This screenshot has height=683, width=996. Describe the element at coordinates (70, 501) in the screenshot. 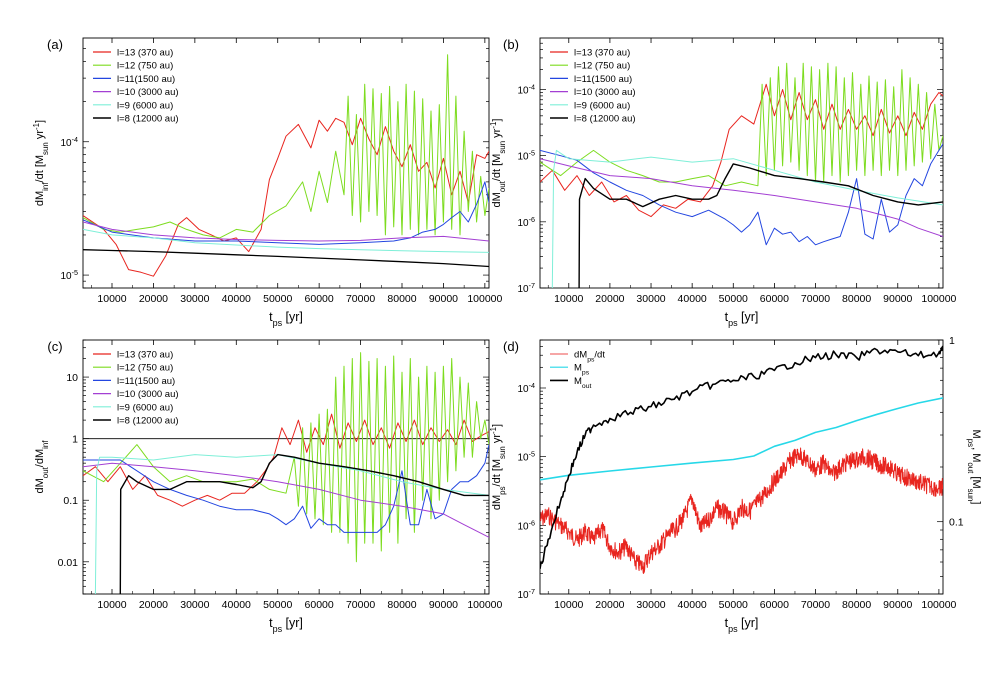

I see `y-tick-label: 0.1` at that location.